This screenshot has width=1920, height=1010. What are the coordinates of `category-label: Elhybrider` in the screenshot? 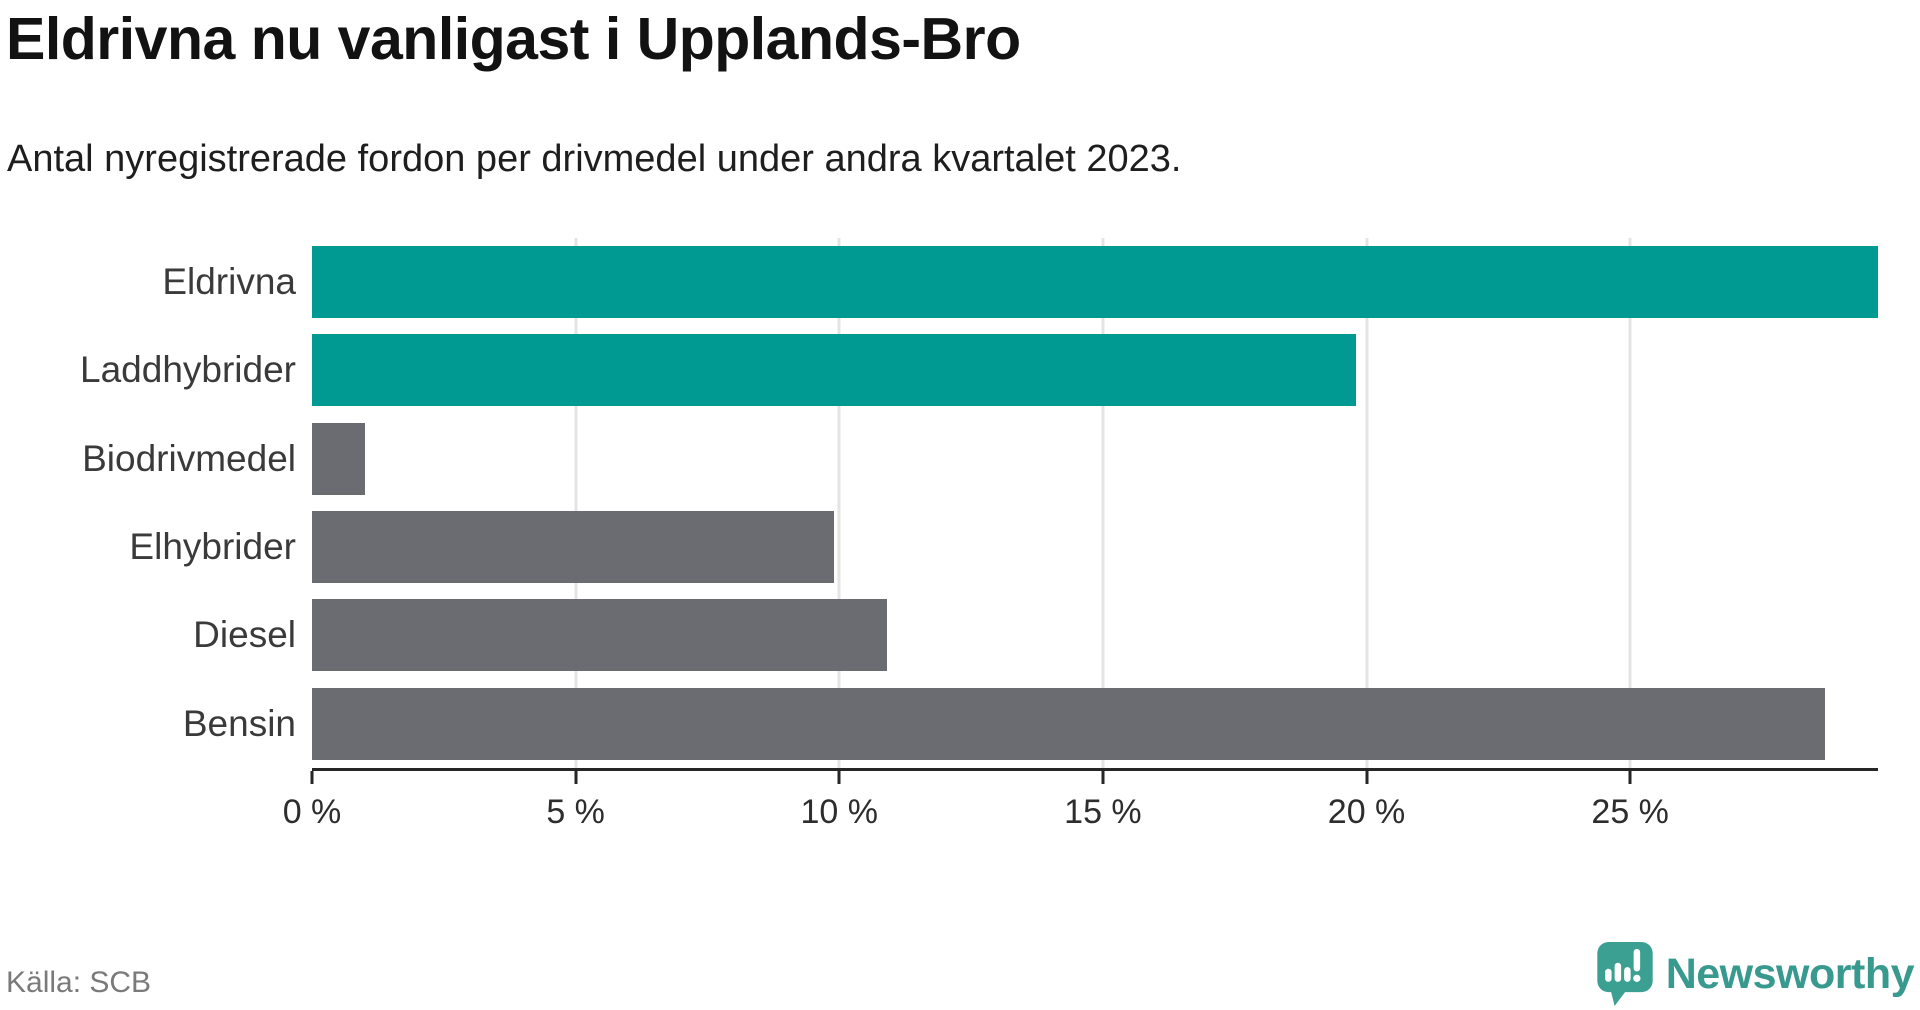 It's located at (212, 547).